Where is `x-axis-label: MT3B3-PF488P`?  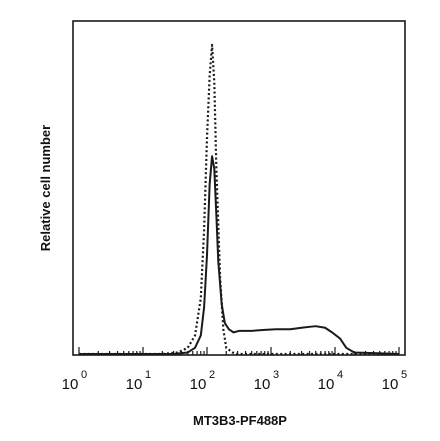 x-axis-label: MT3B3-PF488P is located at coordinates (240, 420).